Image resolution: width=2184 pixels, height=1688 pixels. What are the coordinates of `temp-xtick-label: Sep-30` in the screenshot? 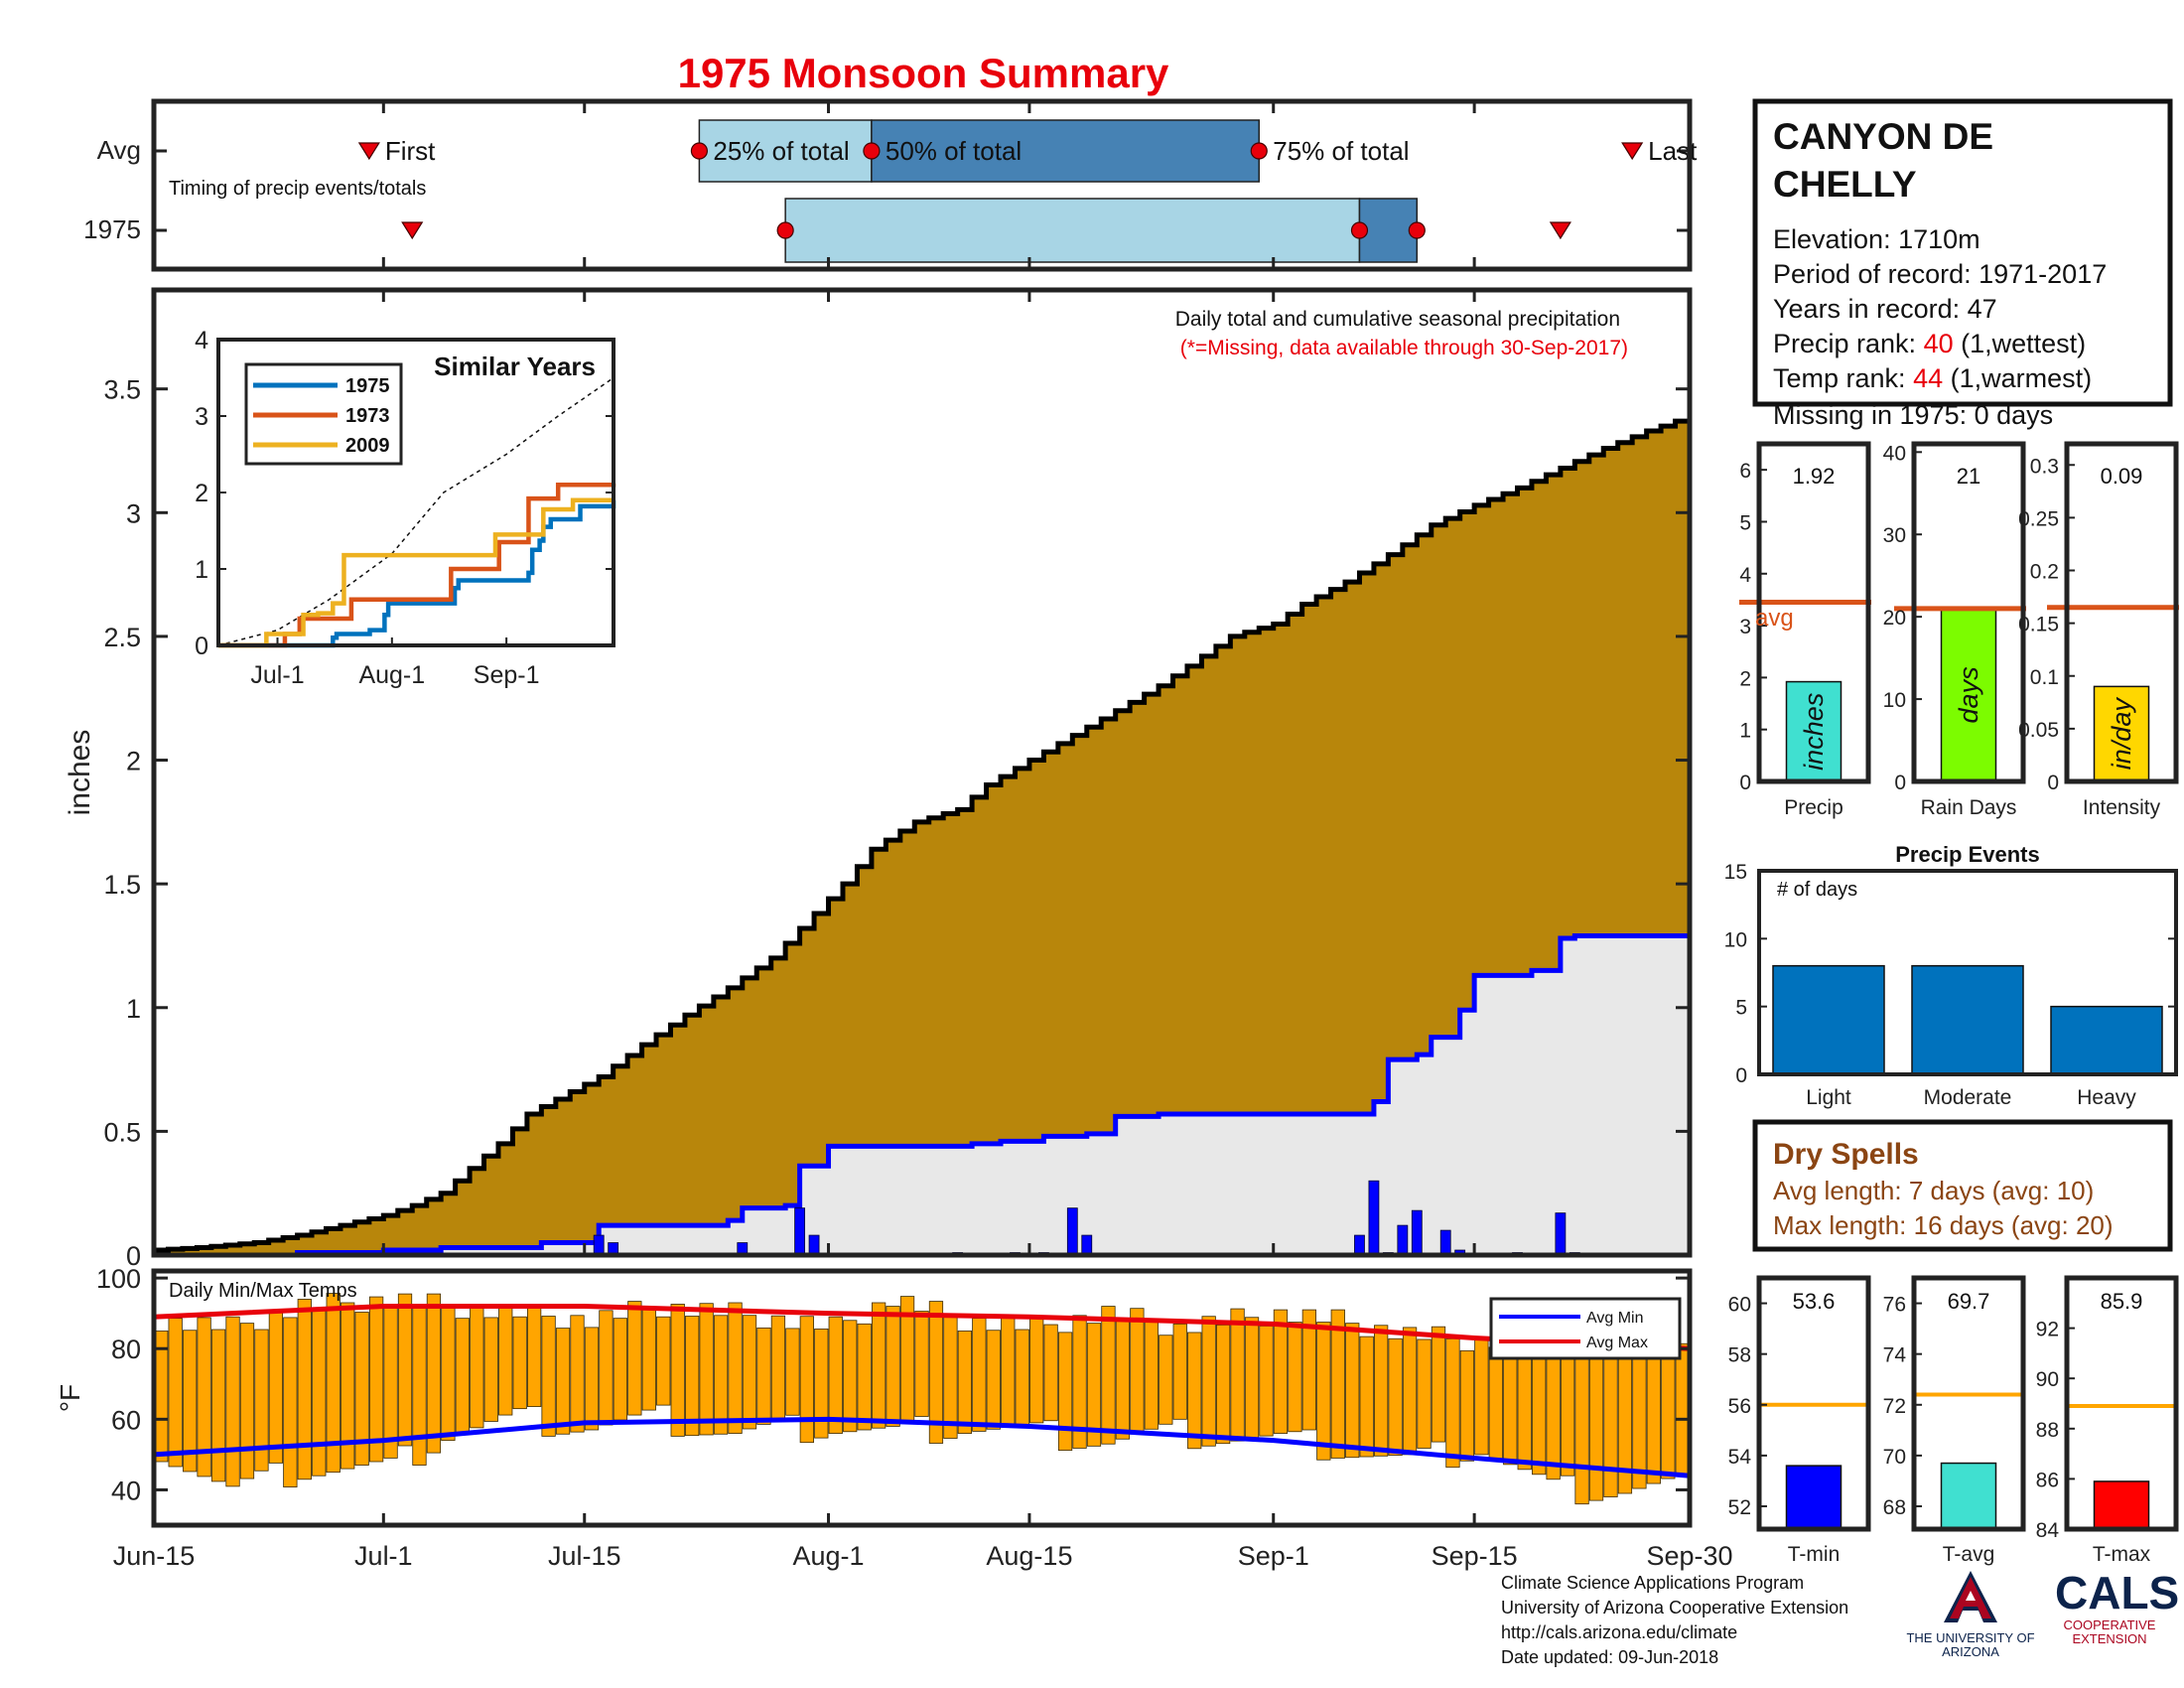 It's located at (1689, 1556).